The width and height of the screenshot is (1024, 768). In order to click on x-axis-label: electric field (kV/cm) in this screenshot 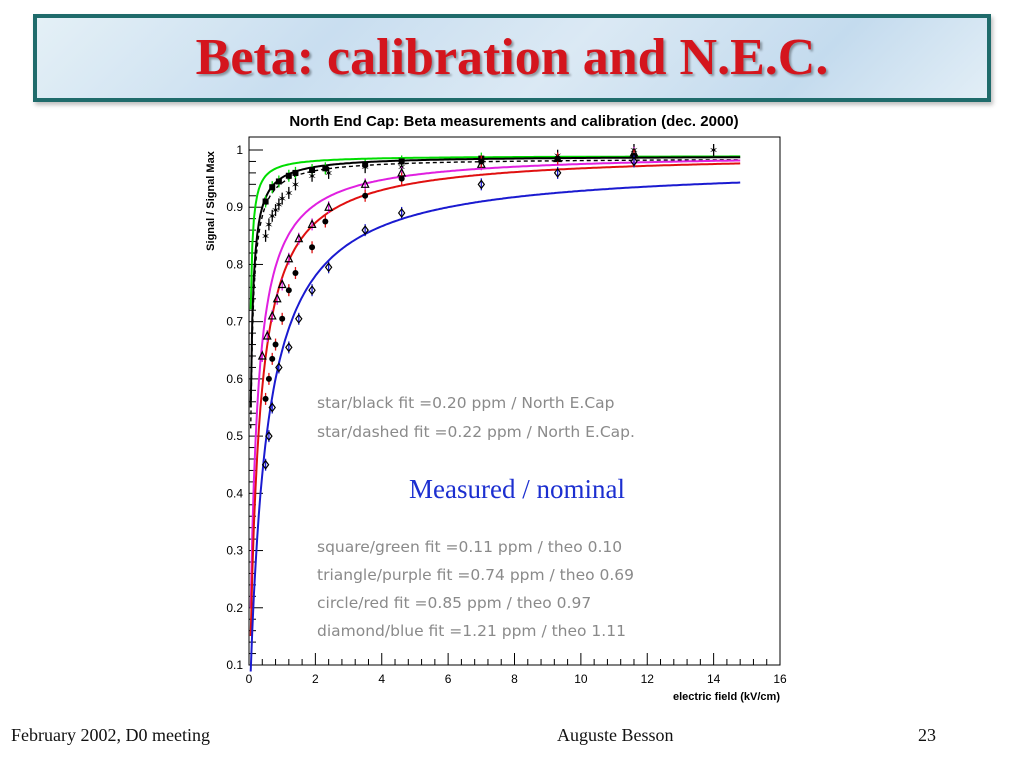, I will do `click(726, 697)`.